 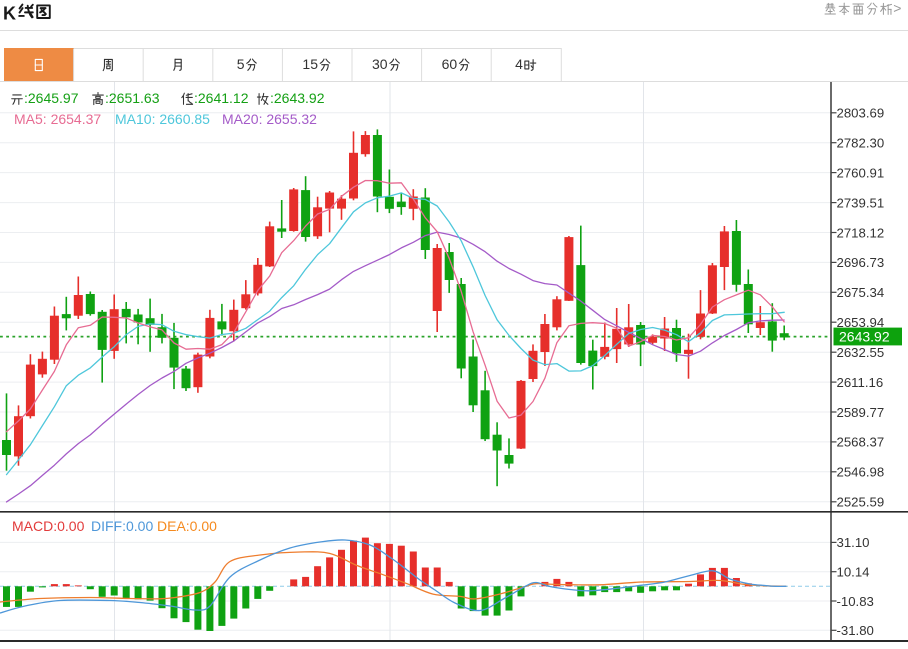 I want to click on svg-text: K, so click(x=9, y=14).